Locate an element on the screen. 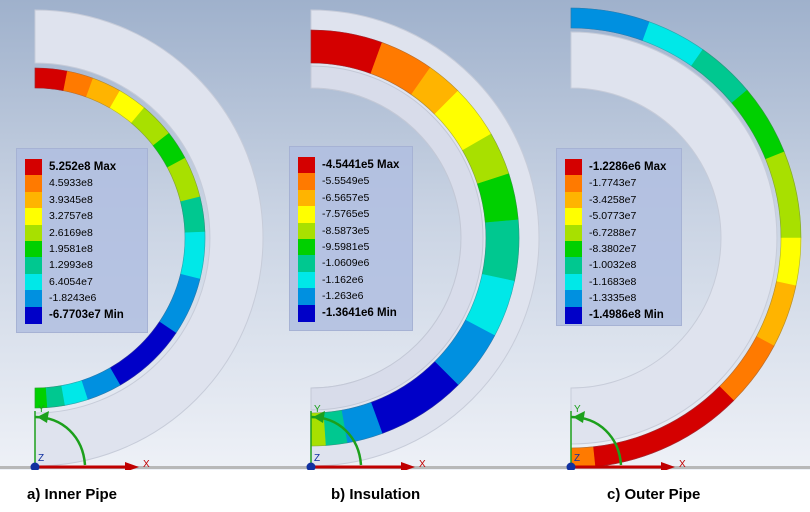 The image size is (810, 512). legend-label: -1.0609e6 is located at coordinates (346, 263).